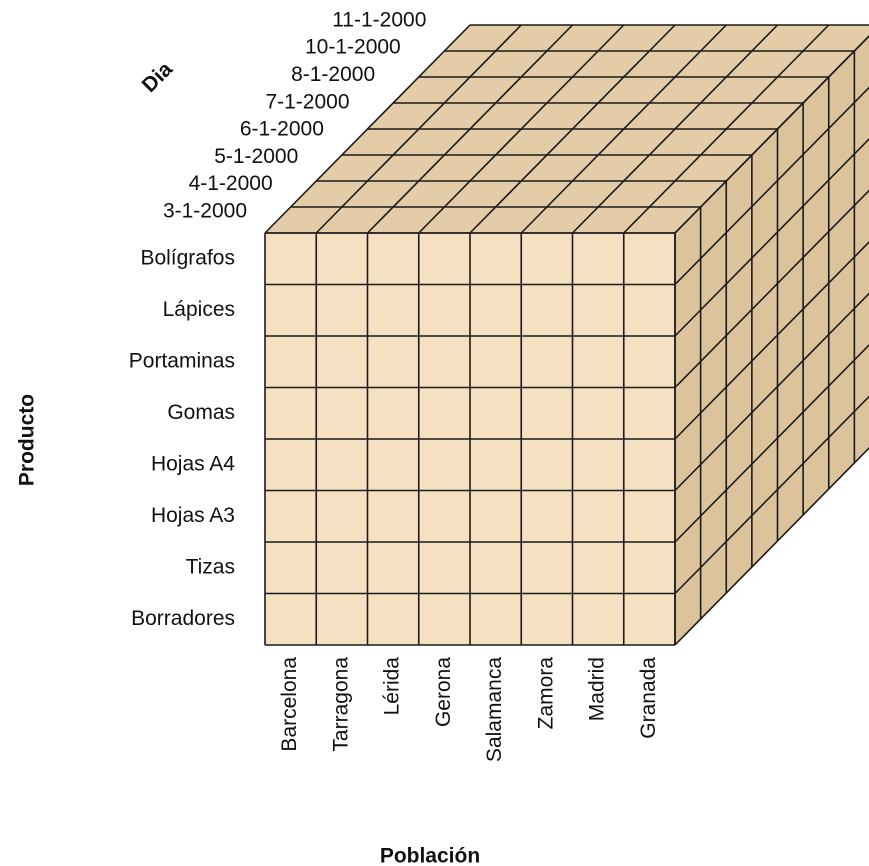 The height and width of the screenshot is (866, 869). Describe the element at coordinates (353, 47) in the screenshot. I see `day-label: 10-1-2000` at that location.